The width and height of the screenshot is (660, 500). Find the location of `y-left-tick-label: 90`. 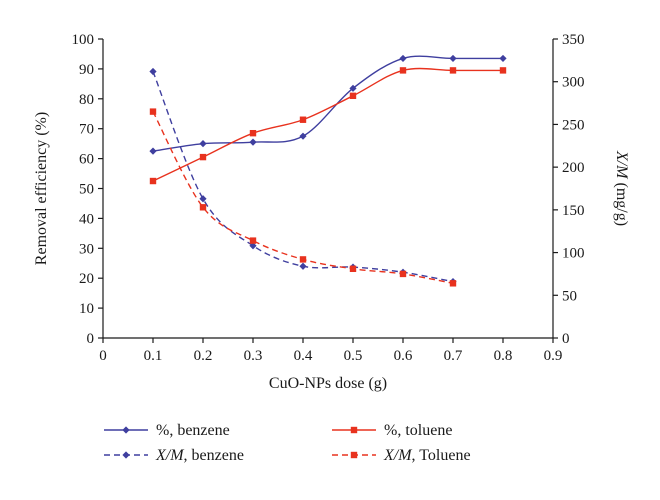

y-left-tick-label: 90 is located at coordinates (86, 70).